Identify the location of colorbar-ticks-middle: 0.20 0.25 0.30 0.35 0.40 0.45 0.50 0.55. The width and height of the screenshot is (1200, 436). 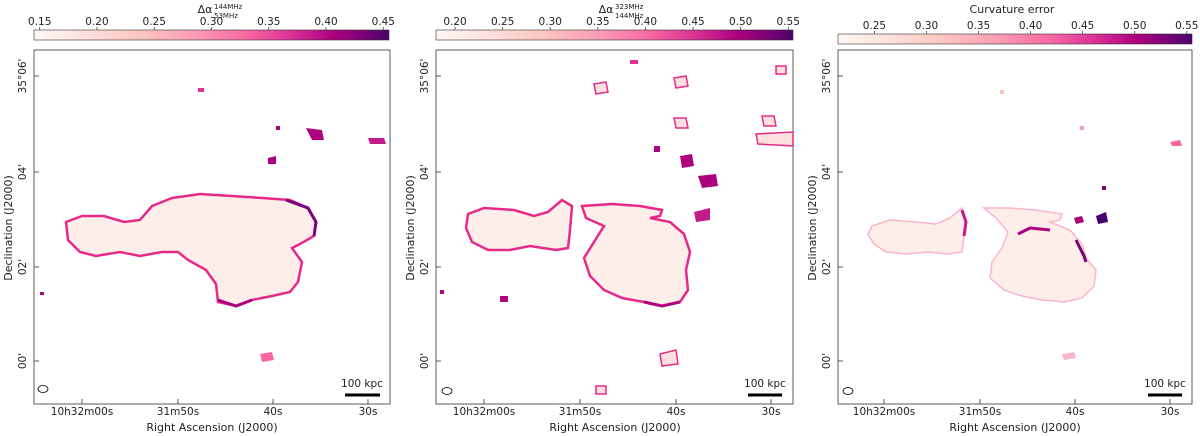
(621, 23).